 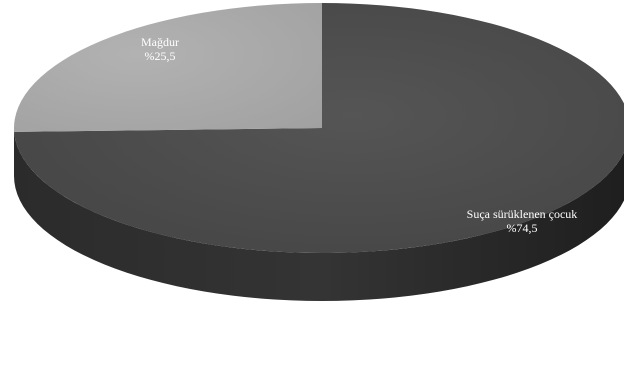 I want to click on slice-value-1: %25,5, so click(x=160, y=56).